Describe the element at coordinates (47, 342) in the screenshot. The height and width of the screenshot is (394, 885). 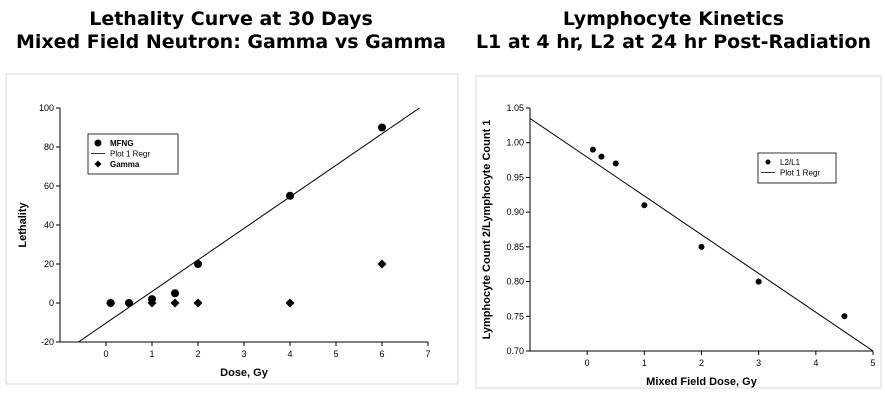
I see `chart-1-y-tick-label: -20` at that location.